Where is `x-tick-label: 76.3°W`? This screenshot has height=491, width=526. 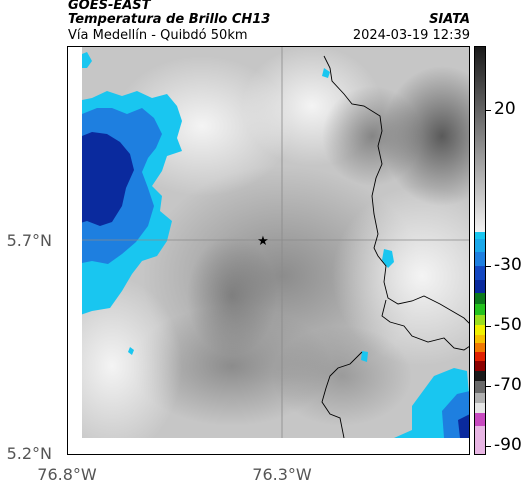
x-tick-label: 76.3°W is located at coordinates (282, 474).